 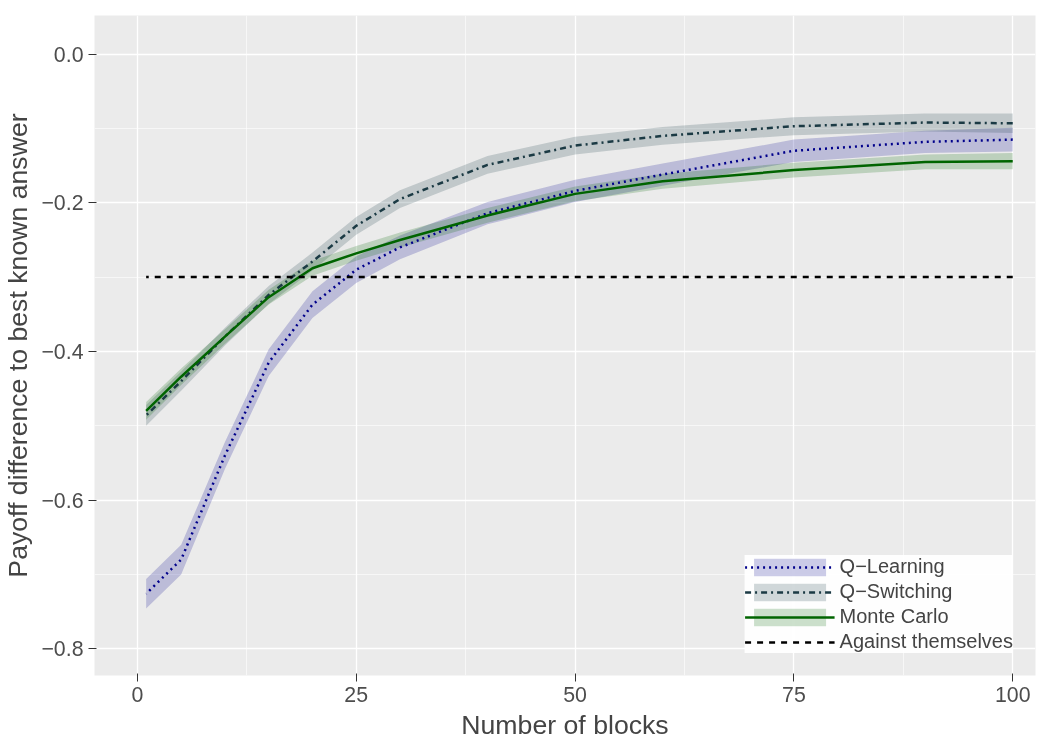 What do you see at coordinates (62, 203) in the screenshot?
I see `y-tick-label: −0.2` at bounding box center [62, 203].